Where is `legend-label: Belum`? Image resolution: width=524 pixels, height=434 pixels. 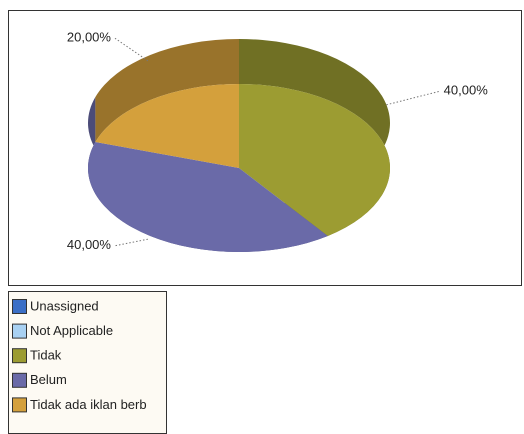
legend-label: Belum is located at coordinates (48, 379).